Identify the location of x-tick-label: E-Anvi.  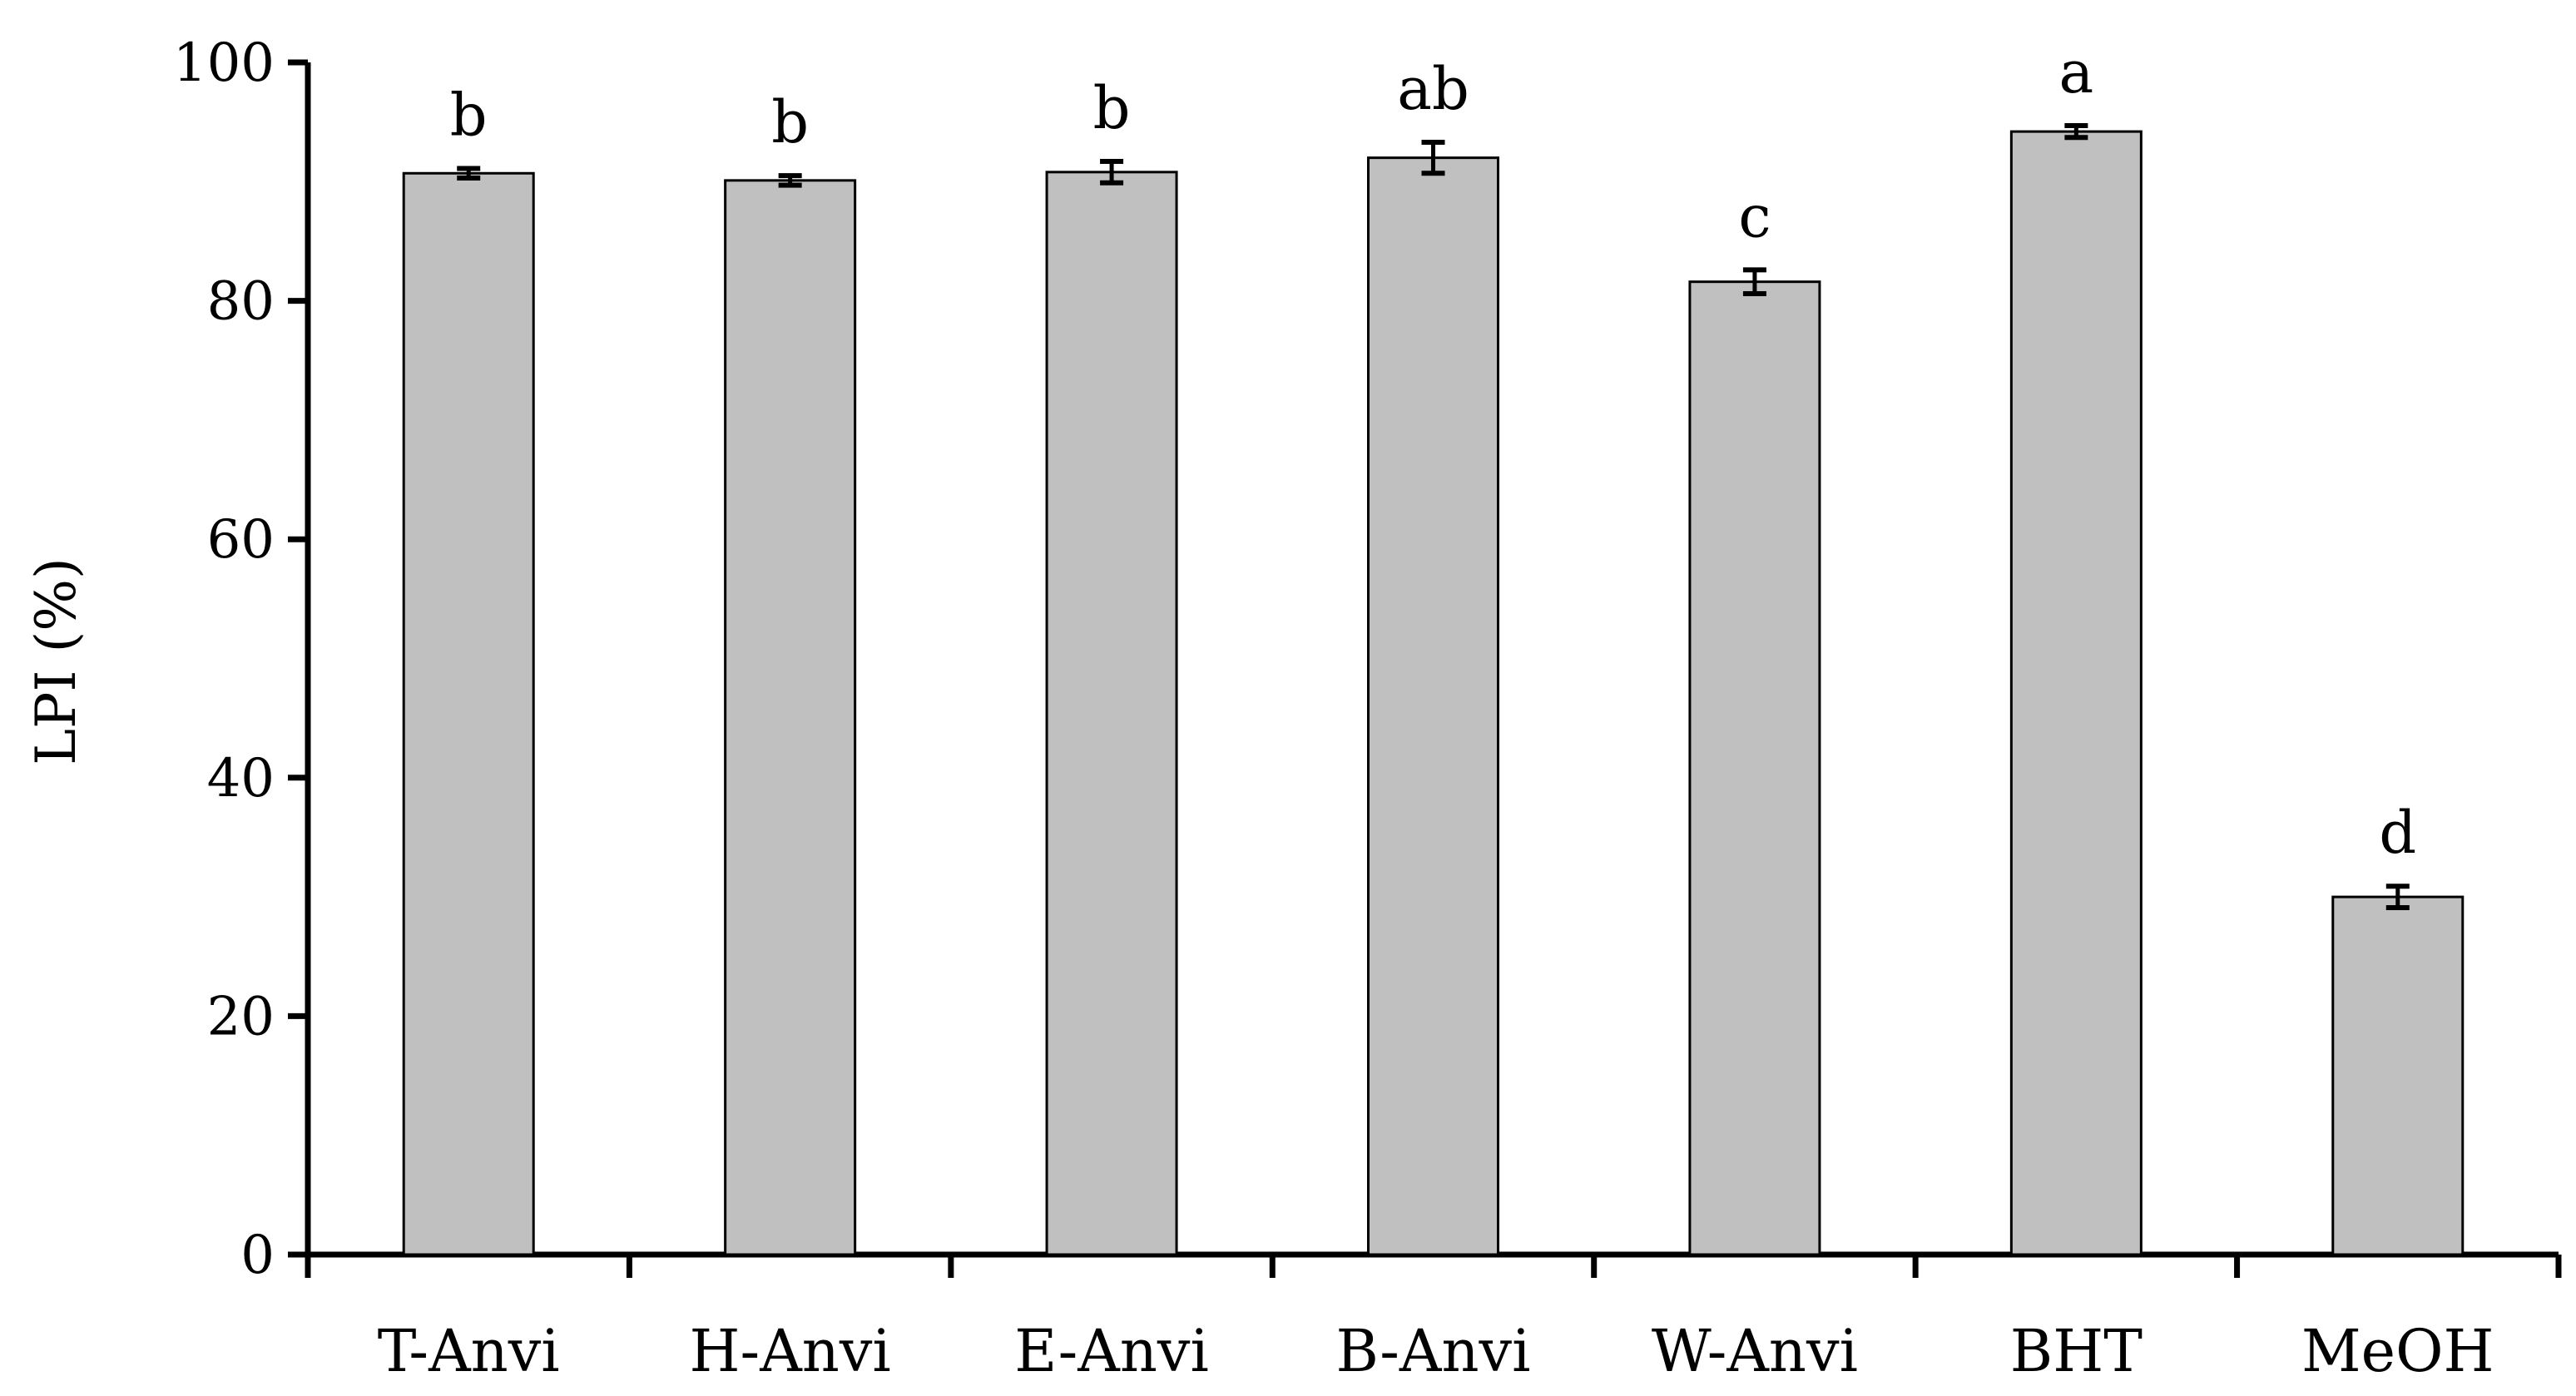
(1112, 1351).